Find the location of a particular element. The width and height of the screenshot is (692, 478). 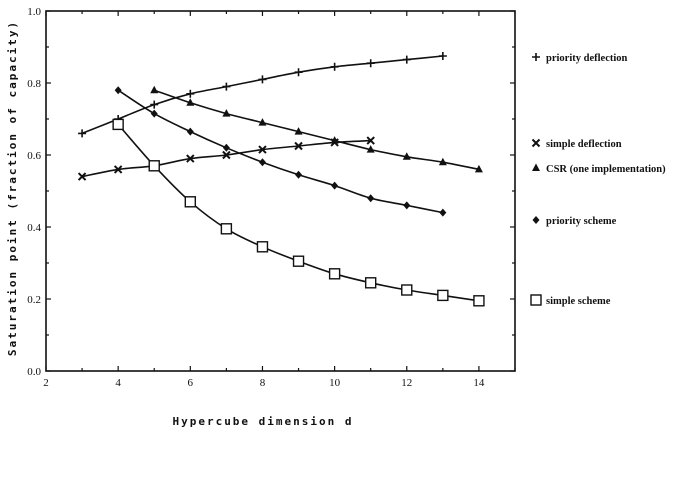

x-axis-title: Hypercube dimension d is located at coordinates (262, 421).